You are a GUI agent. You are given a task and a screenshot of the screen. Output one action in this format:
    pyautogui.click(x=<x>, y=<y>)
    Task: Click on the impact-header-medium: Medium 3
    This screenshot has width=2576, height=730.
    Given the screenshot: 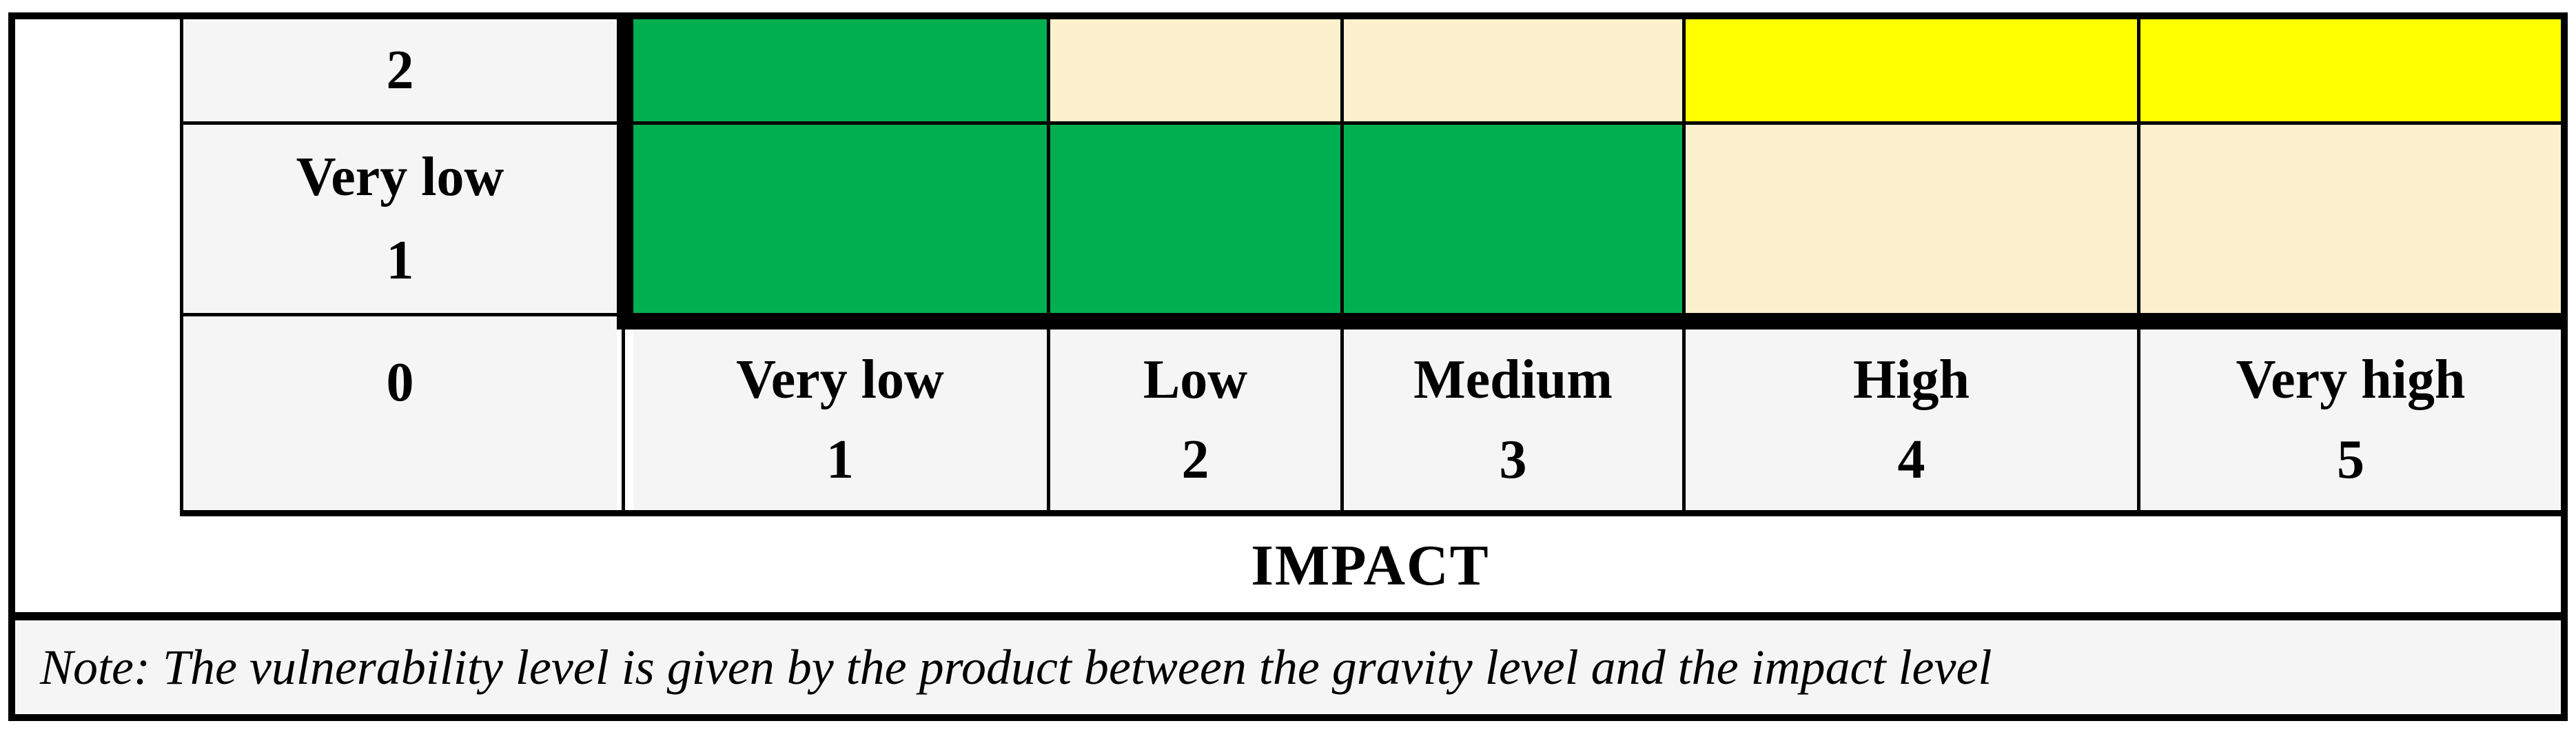 What is the action you would take?
    pyautogui.click(x=1513, y=419)
    